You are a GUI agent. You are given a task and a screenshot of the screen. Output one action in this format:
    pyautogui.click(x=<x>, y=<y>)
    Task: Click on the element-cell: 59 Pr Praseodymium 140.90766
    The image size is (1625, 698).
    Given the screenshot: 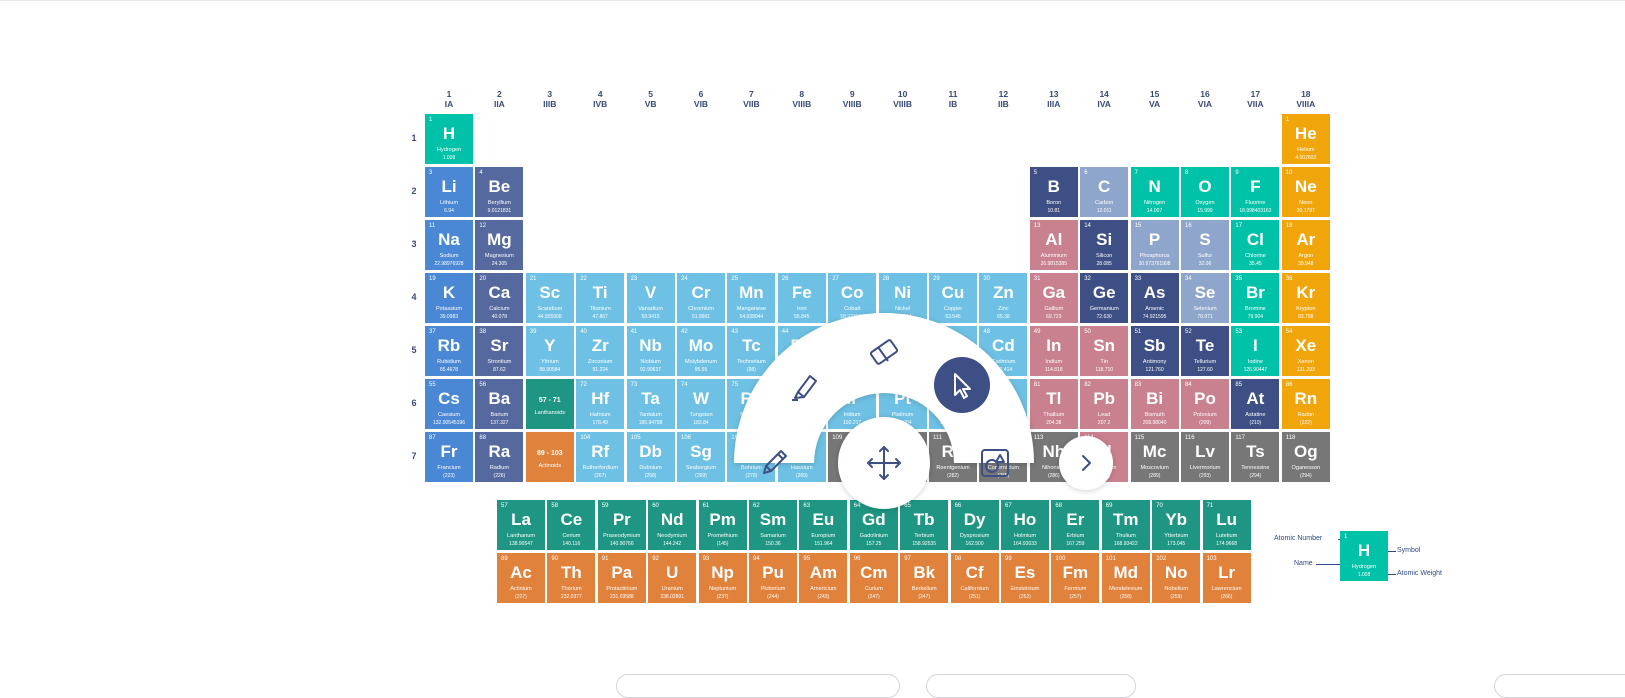 What is the action you would take?
    pyautogui.click(x=621, y=525)
    